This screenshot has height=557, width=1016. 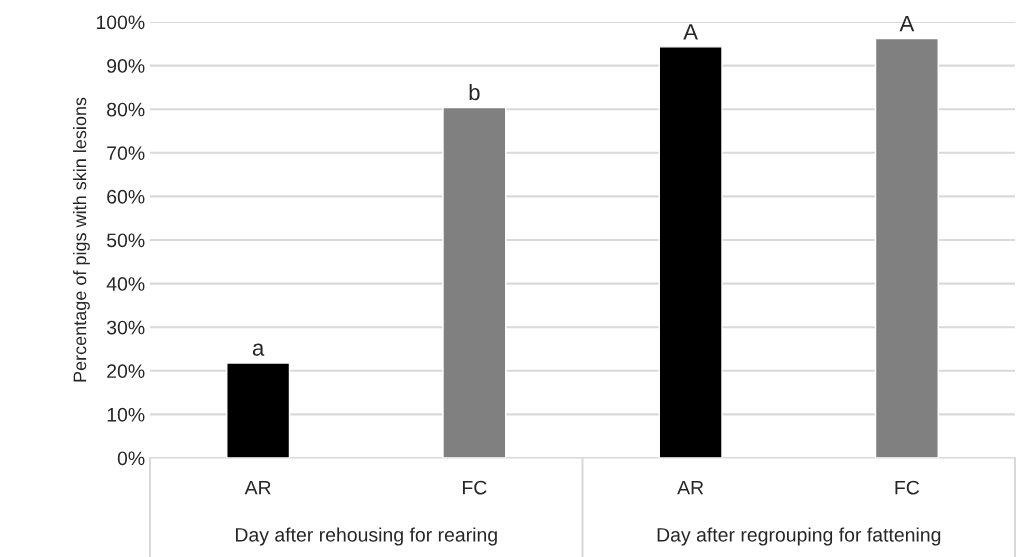 I want to click on y-tick-label: 0%, so click(x=131, y=458).